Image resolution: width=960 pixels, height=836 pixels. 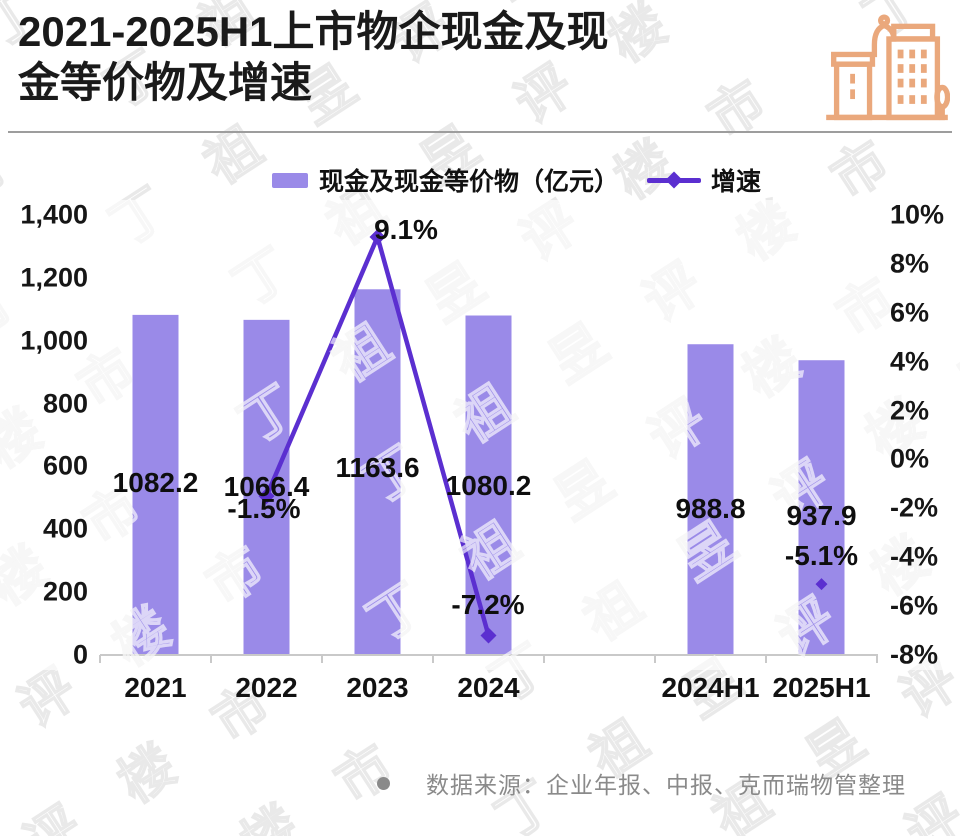 What do you see at coordinates (736, 182) in the screenshot?
I see `line-series-label: 增速` at bounding box center [736, 182].